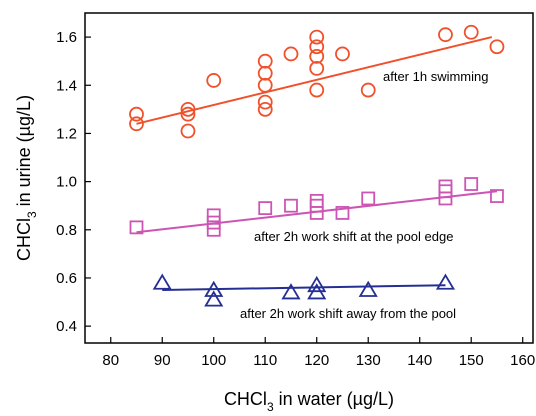  What do you see at coordinates (32, 214) in the screenshot?
I see `y-axis-title-subscript: 3` at bounding box center [32, 214].